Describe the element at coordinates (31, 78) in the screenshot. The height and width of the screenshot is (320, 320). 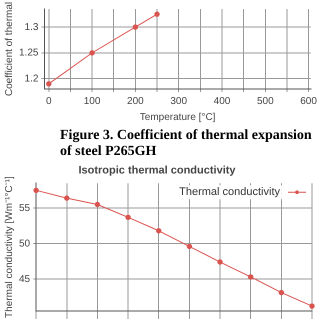
I see `y-tick-label: 1.2` at that location.